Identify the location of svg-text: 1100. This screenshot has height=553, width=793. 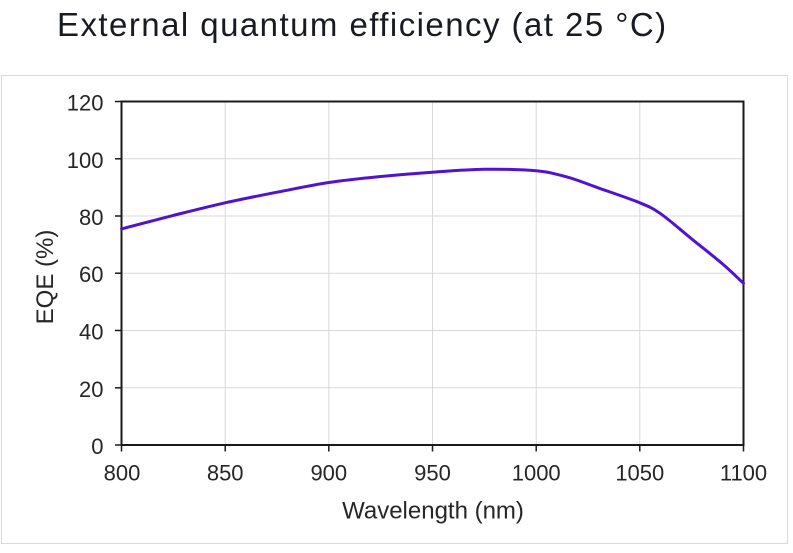
(743, 473).